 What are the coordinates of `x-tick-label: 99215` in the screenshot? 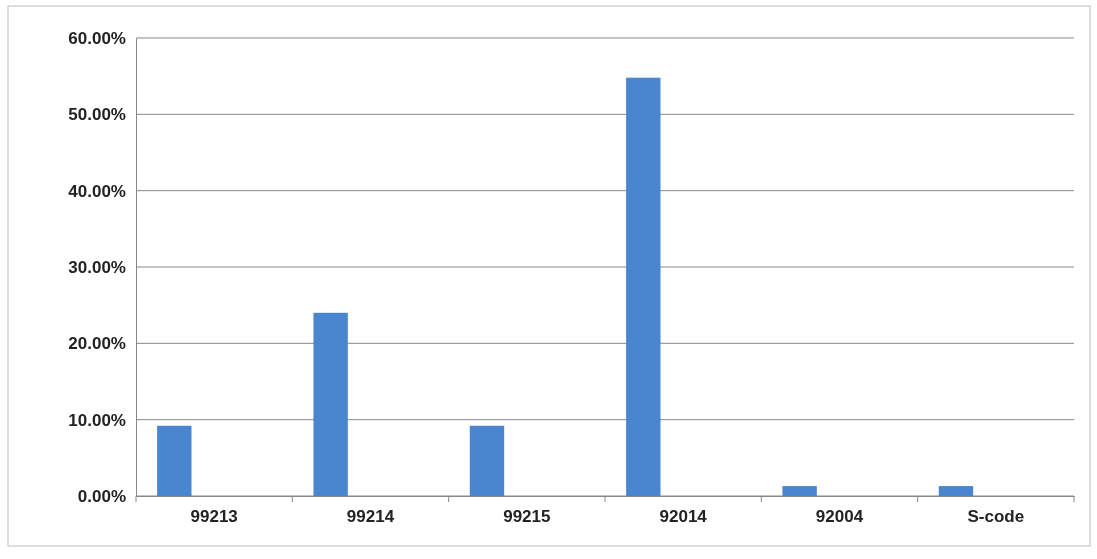 It's located at (527, 517).